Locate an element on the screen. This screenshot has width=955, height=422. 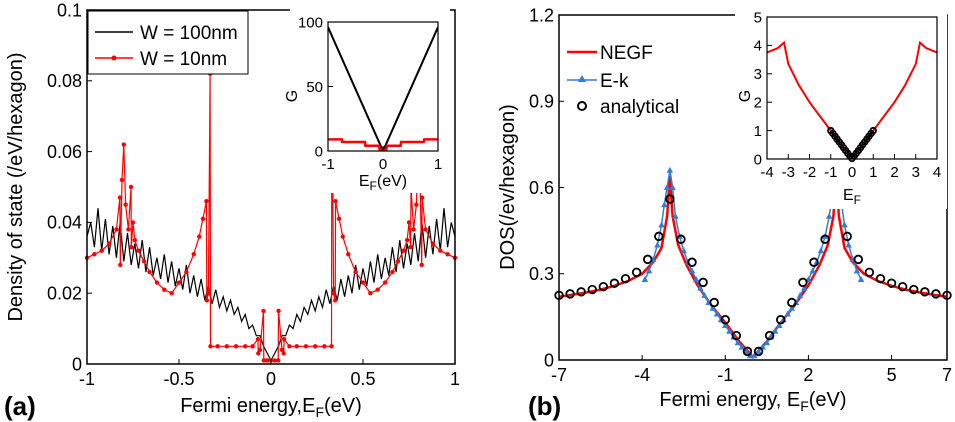
legend-label-w10: W = 10nm is located at coordinates (183, 59).